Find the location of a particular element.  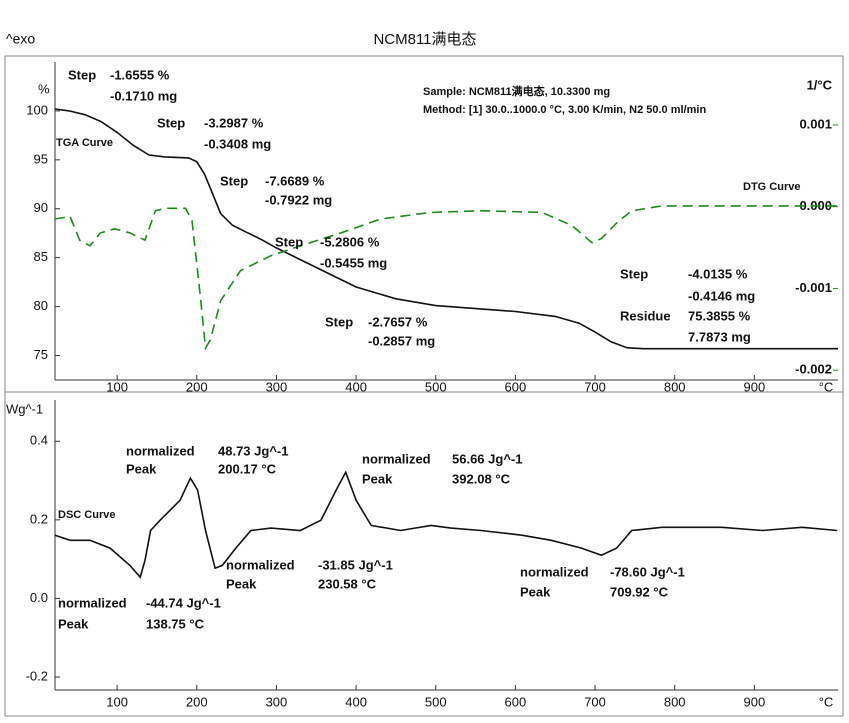

y-tick-label: 95 is located at coordinates (41, 158).